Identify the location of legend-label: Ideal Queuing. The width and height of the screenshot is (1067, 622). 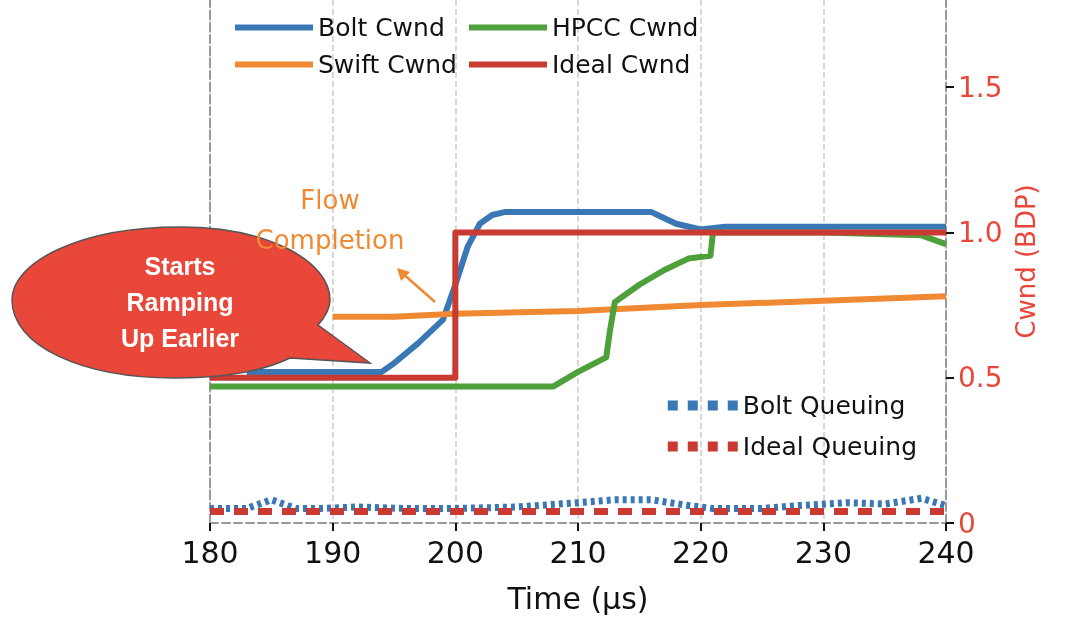
(830, 446).